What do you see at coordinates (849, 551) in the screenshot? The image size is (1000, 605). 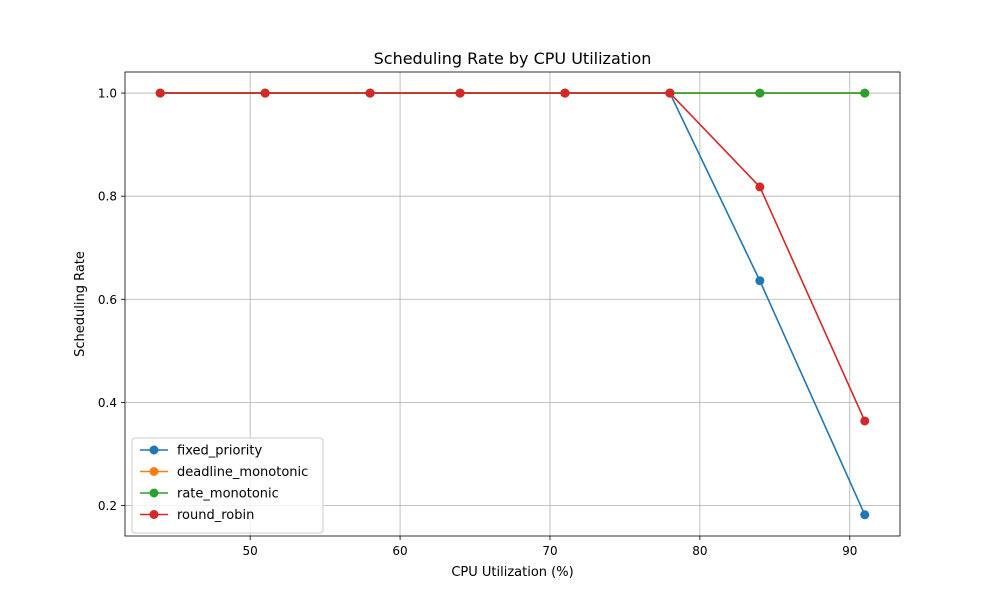 I see `x-tick-label: 90` at bounding box center [849, 551].